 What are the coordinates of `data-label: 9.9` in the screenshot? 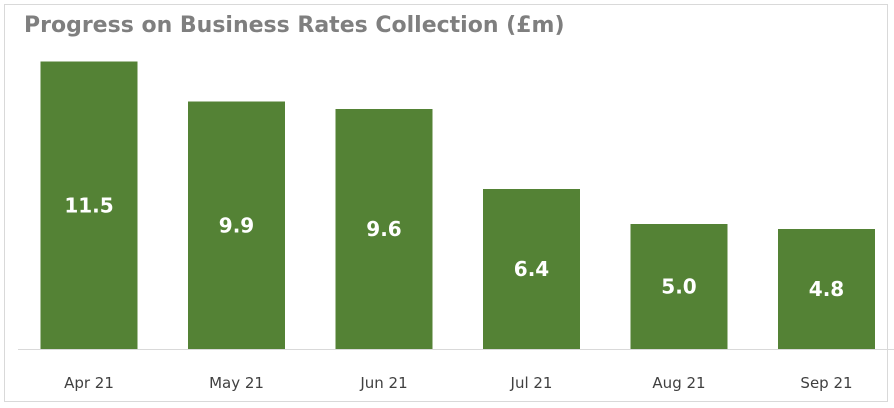 It's located at (236, 225).